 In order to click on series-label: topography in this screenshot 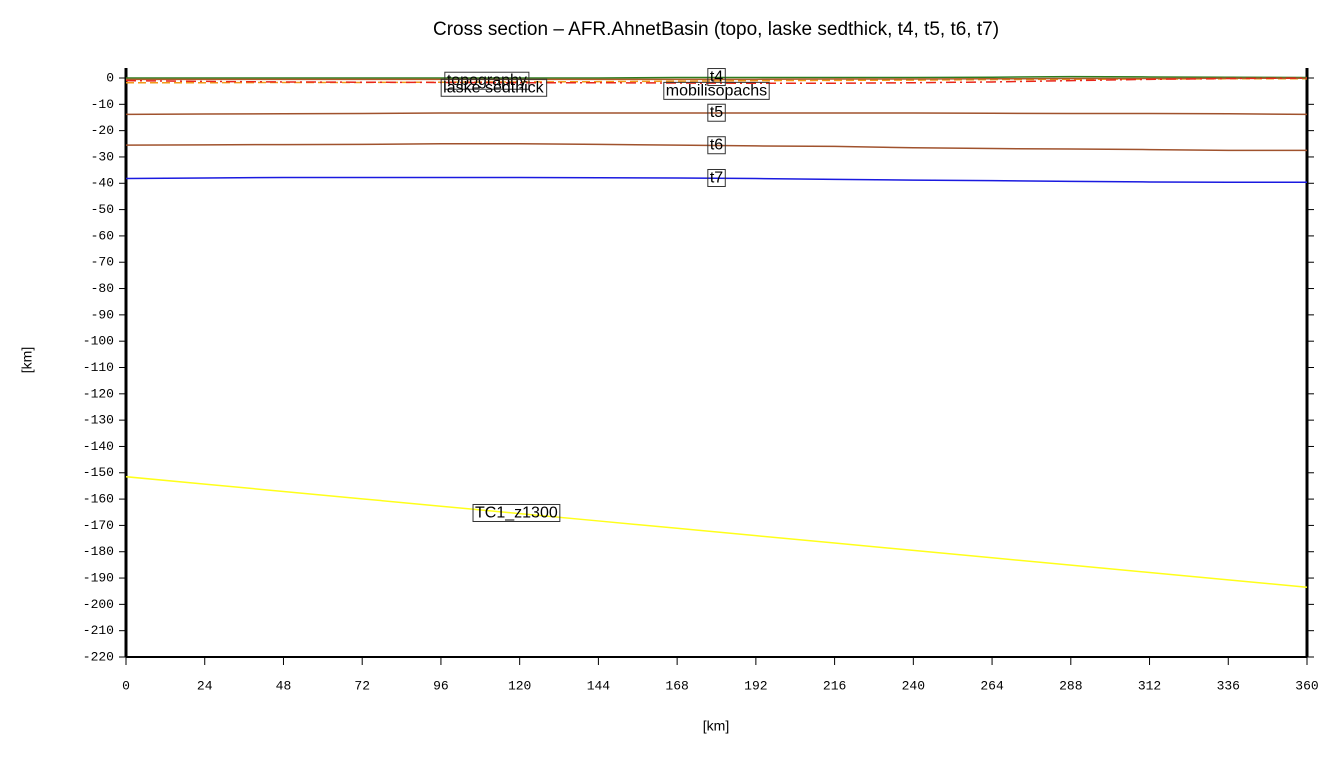, I will do `click(487, 80)`.